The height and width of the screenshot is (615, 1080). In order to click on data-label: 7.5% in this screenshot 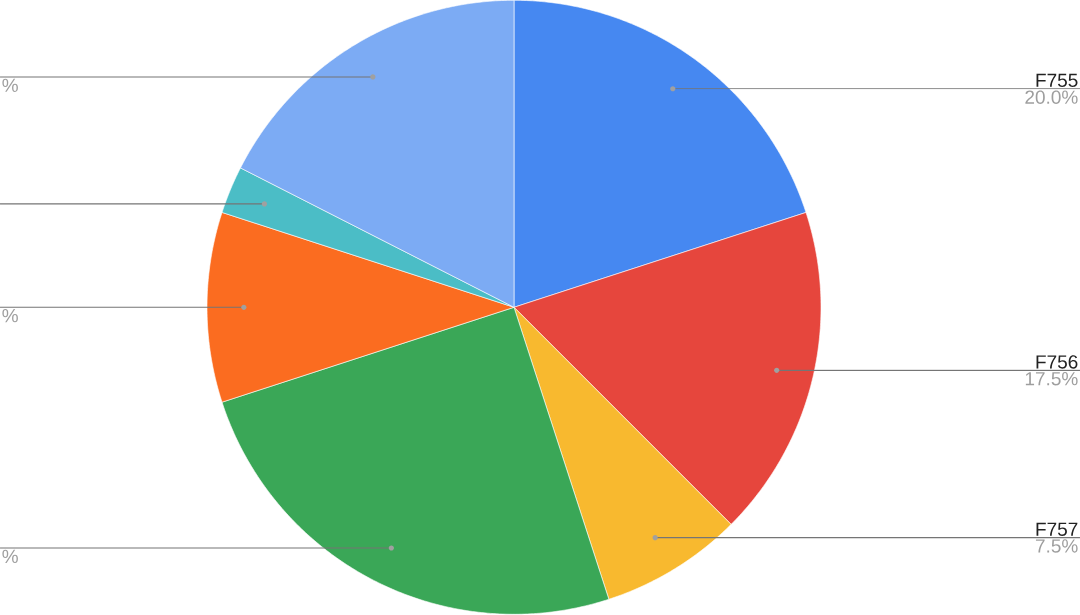, I will do `click(1056, 546)`.